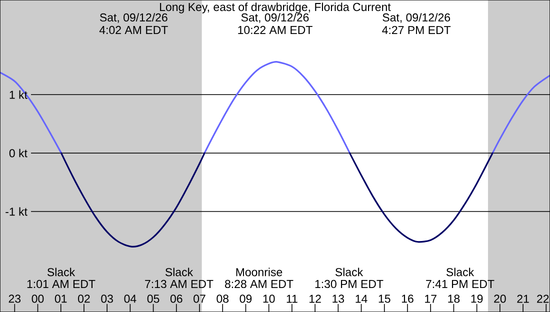 The height and width of the screenshot is (312, 550). Describe the element at coordinates (269, 298) in the screenshot. I see `x-tick-label: 10` at that location.